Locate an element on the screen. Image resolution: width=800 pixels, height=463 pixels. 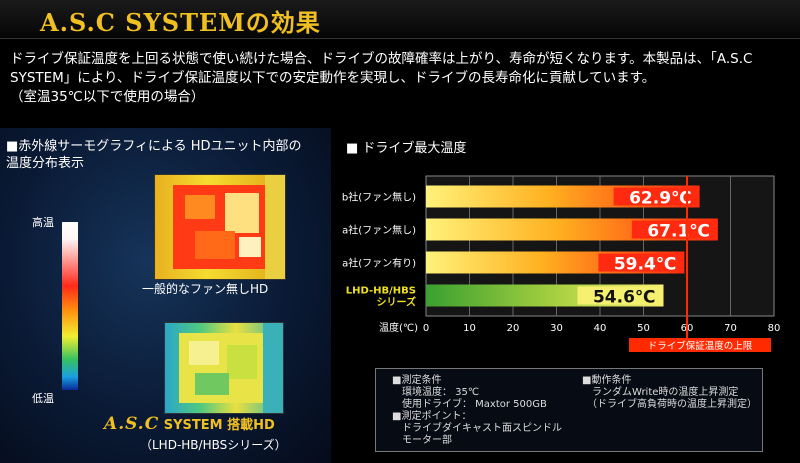
note-line: 使用ドライブ： Maxtor 500GB is located at coordinates (469, 404).